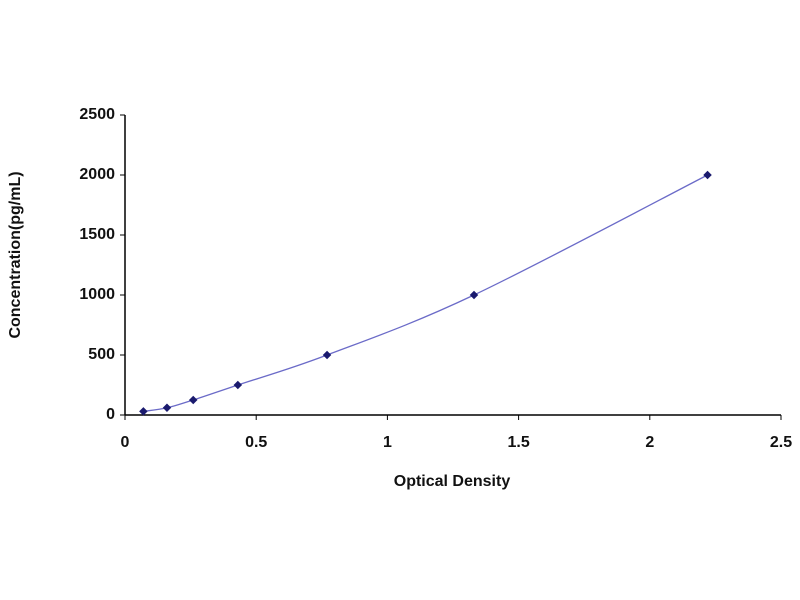 This screenshot has height=600, width=800. I want to click on x-tick-label: 0.5, so click(256, 442).